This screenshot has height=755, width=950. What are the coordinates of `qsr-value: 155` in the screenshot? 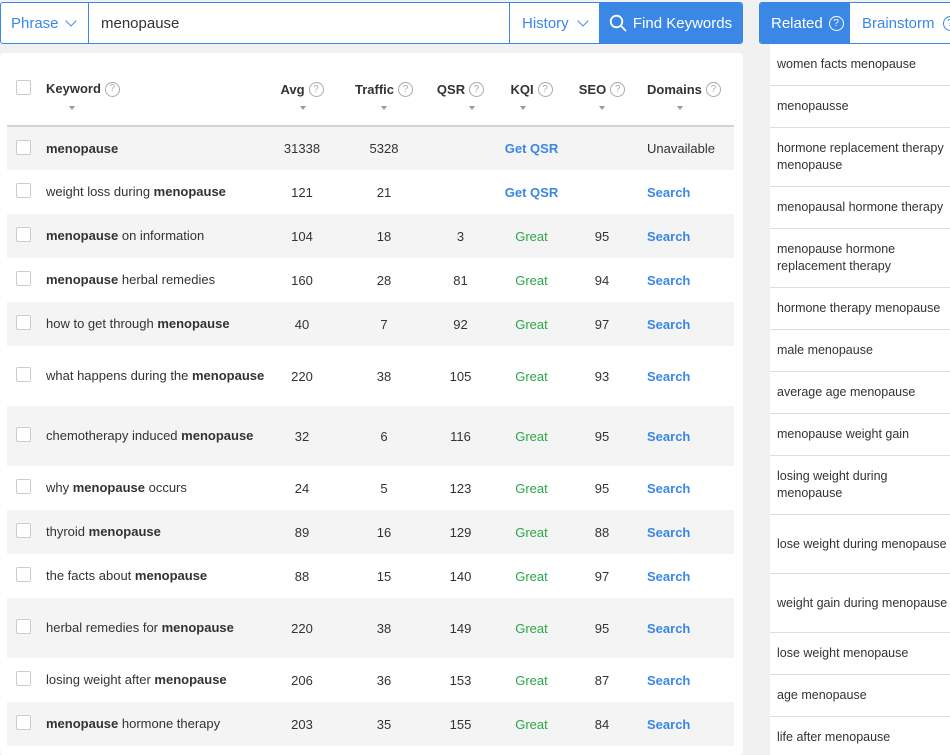 It's located at (460, 724).